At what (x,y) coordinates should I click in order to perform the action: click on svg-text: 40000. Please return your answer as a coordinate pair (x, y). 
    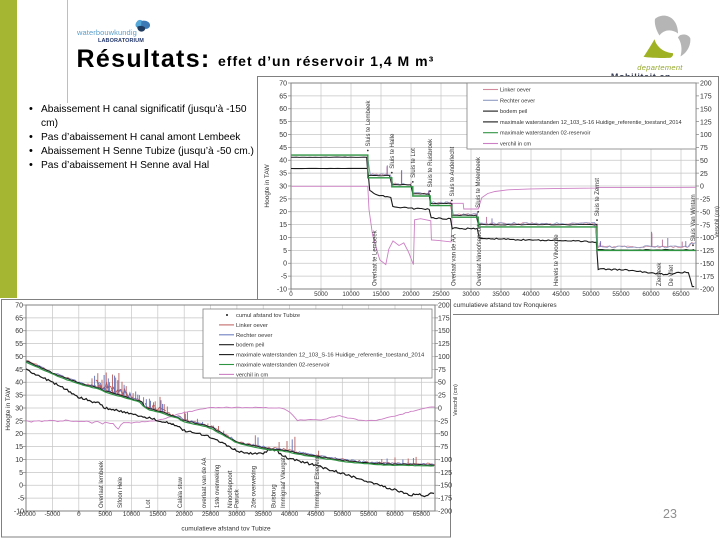
    Looking at the image, I should click on (290, 514).